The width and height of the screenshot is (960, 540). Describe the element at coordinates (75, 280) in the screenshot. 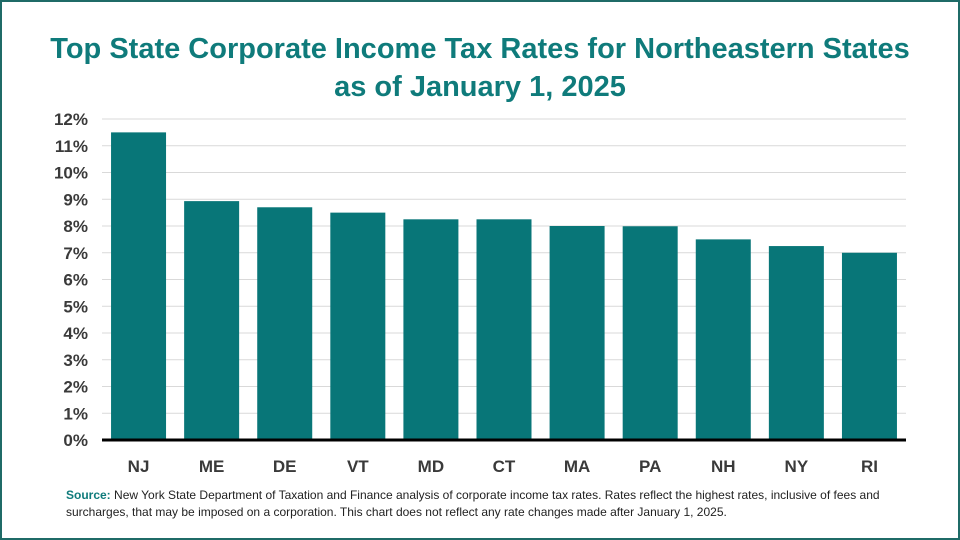

I see `y-tick-label: 6%` at that location.